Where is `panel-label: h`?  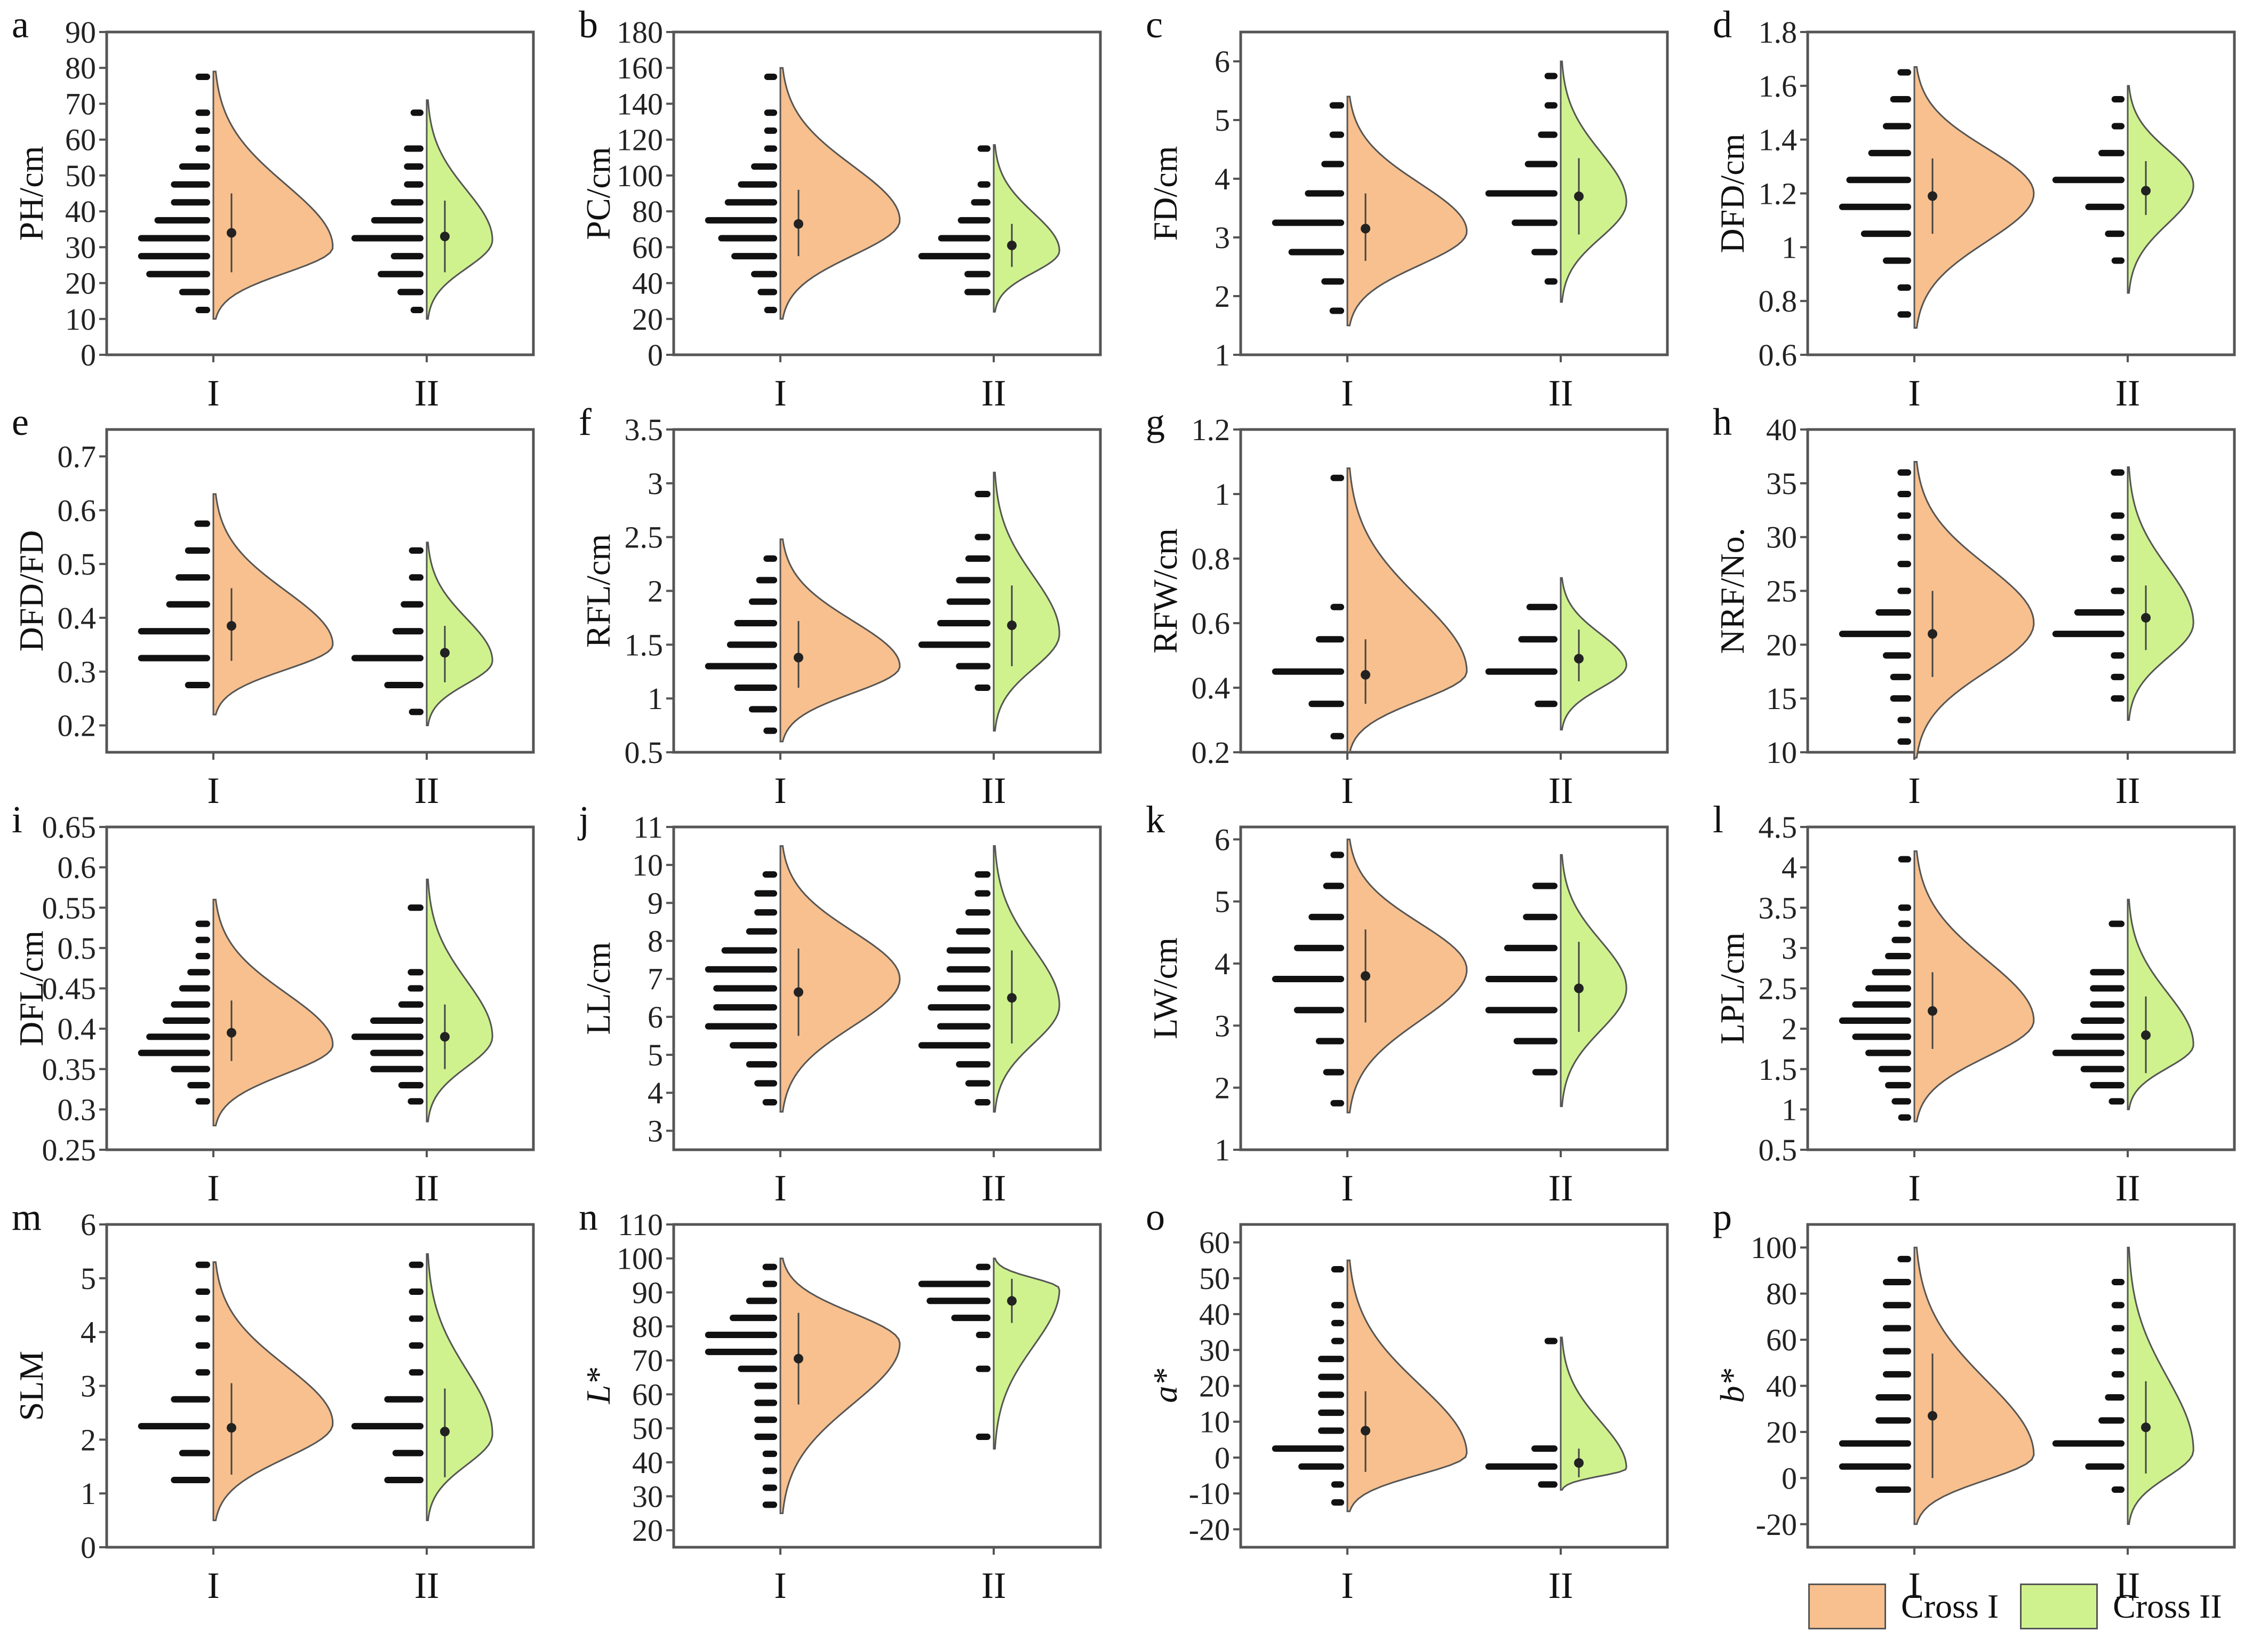
panel-label: h is located at coordinates (1722, 422).